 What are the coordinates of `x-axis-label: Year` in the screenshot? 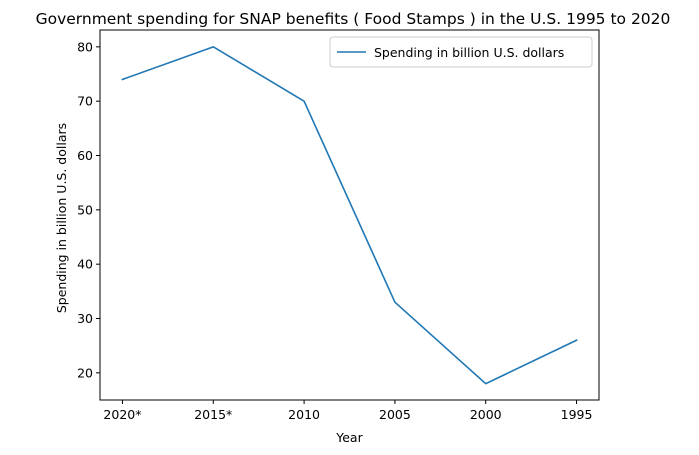 It's located at (349, 437).